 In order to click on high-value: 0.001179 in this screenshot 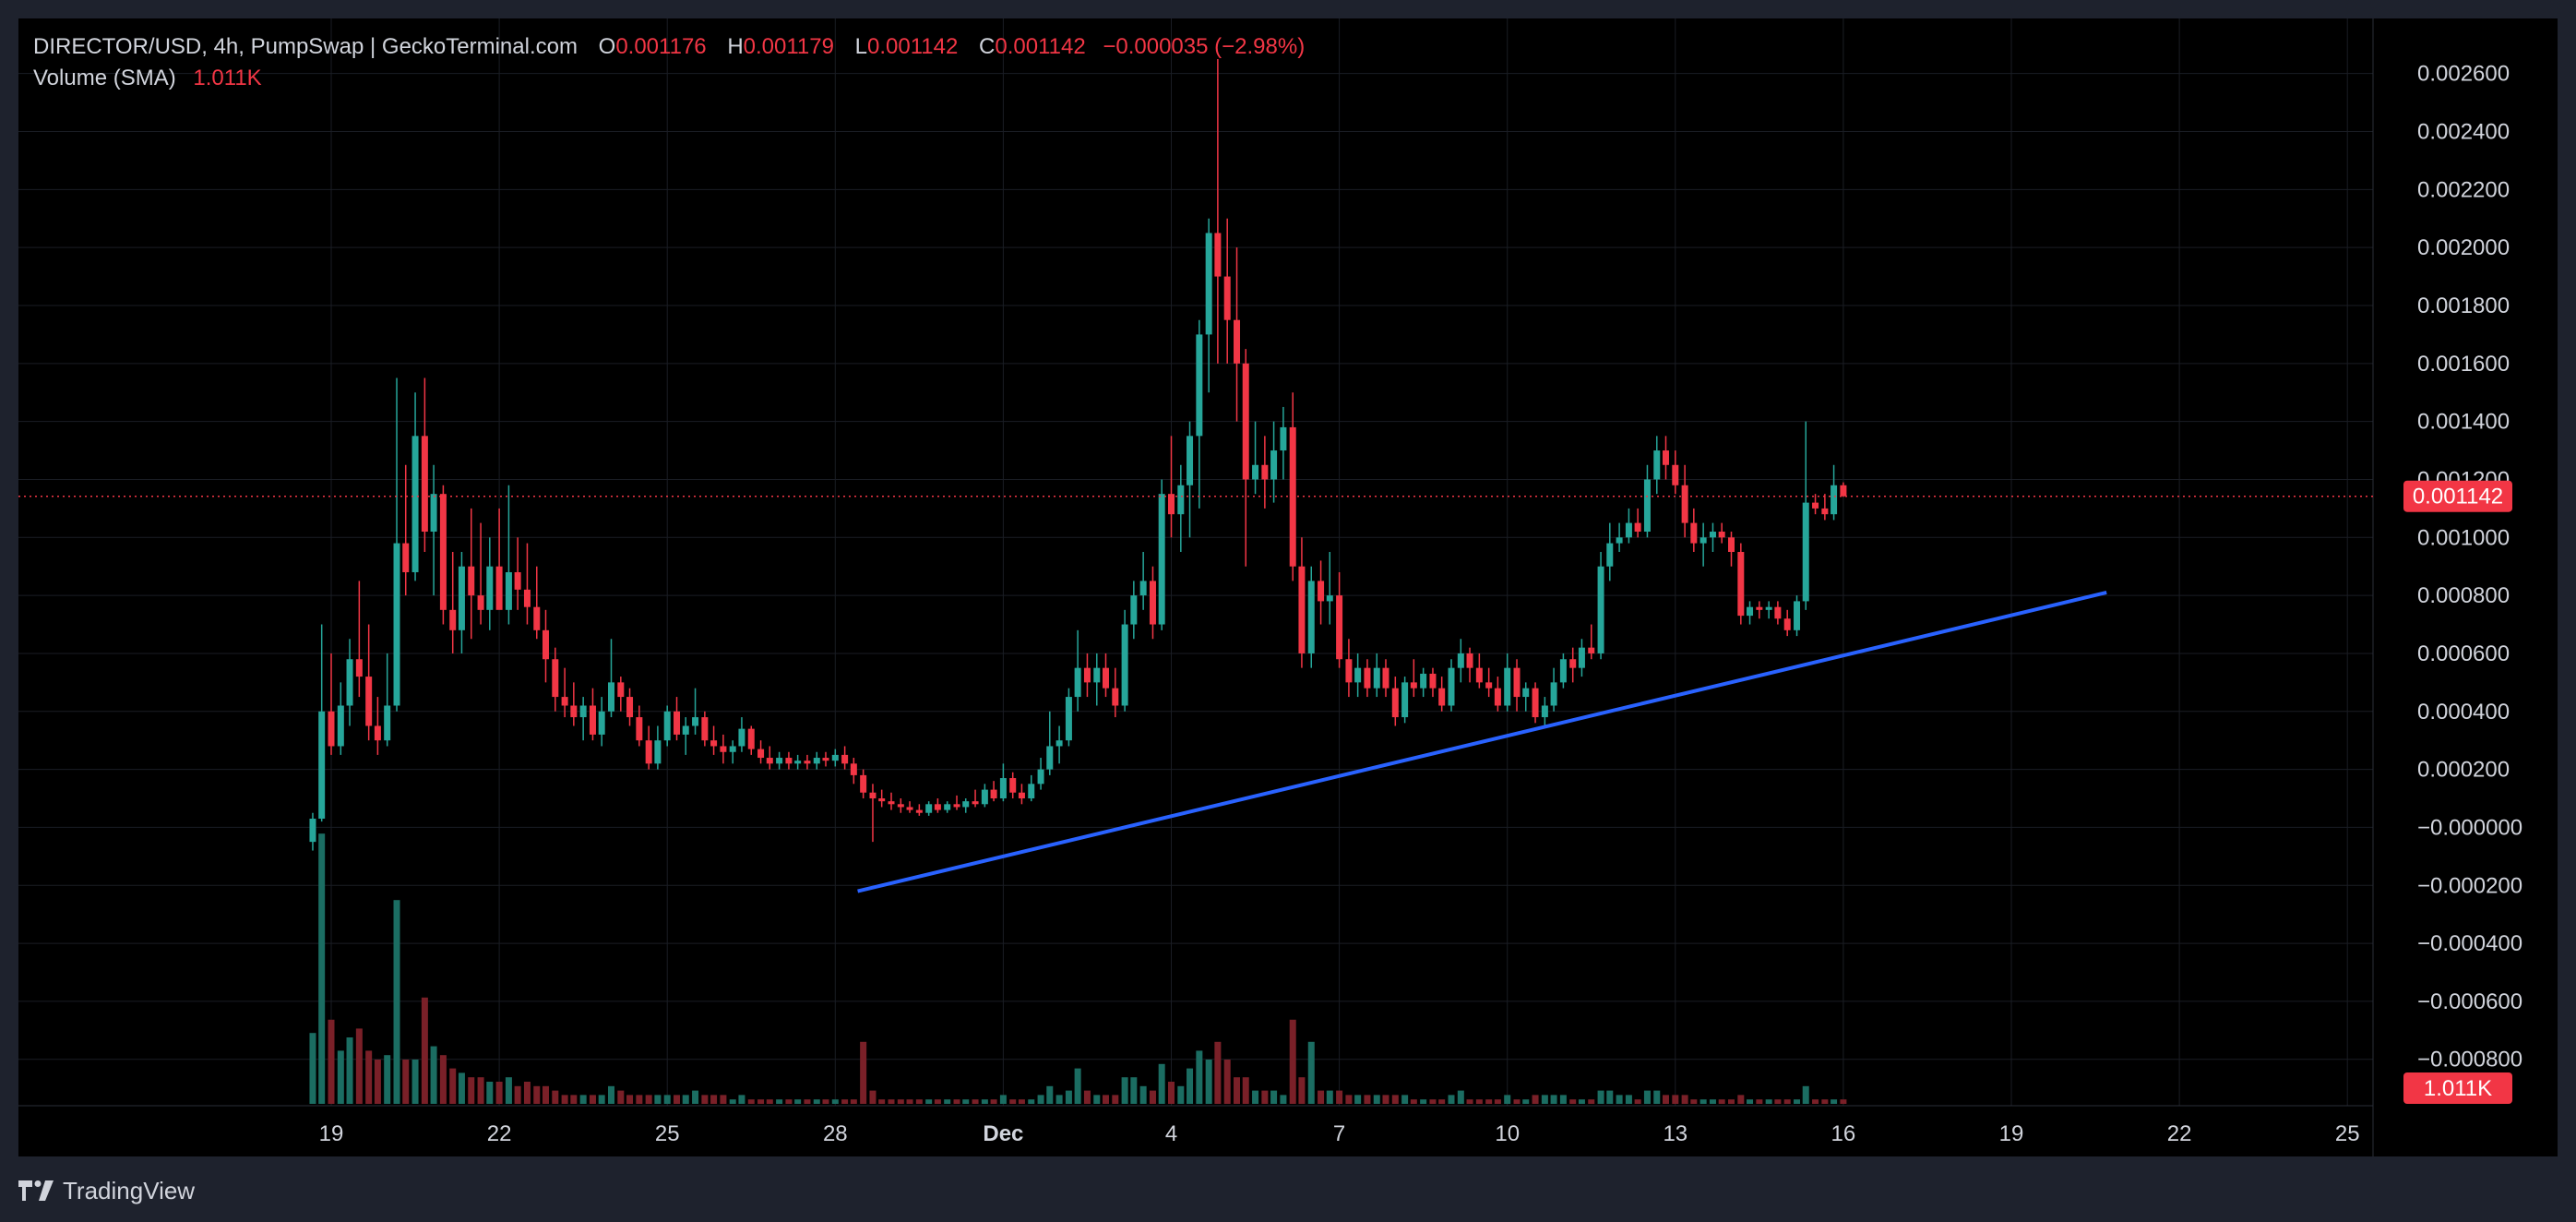, I will do `click(788, 46)`.